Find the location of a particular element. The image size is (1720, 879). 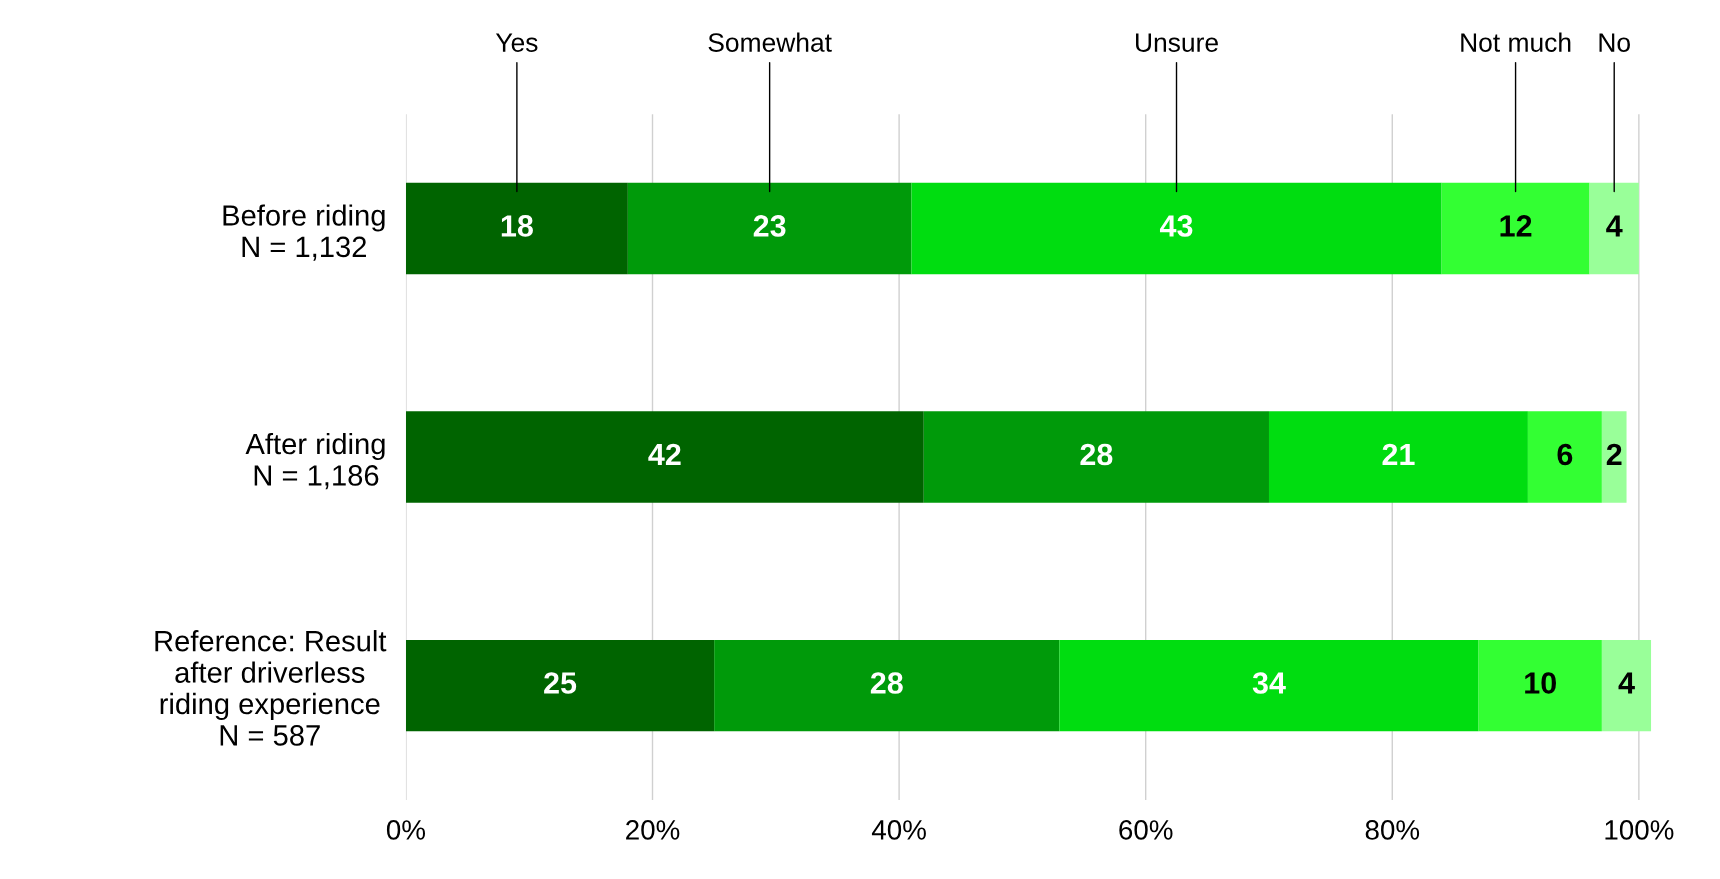

x-tick-label: 20% is located at coordinates (653, 830).